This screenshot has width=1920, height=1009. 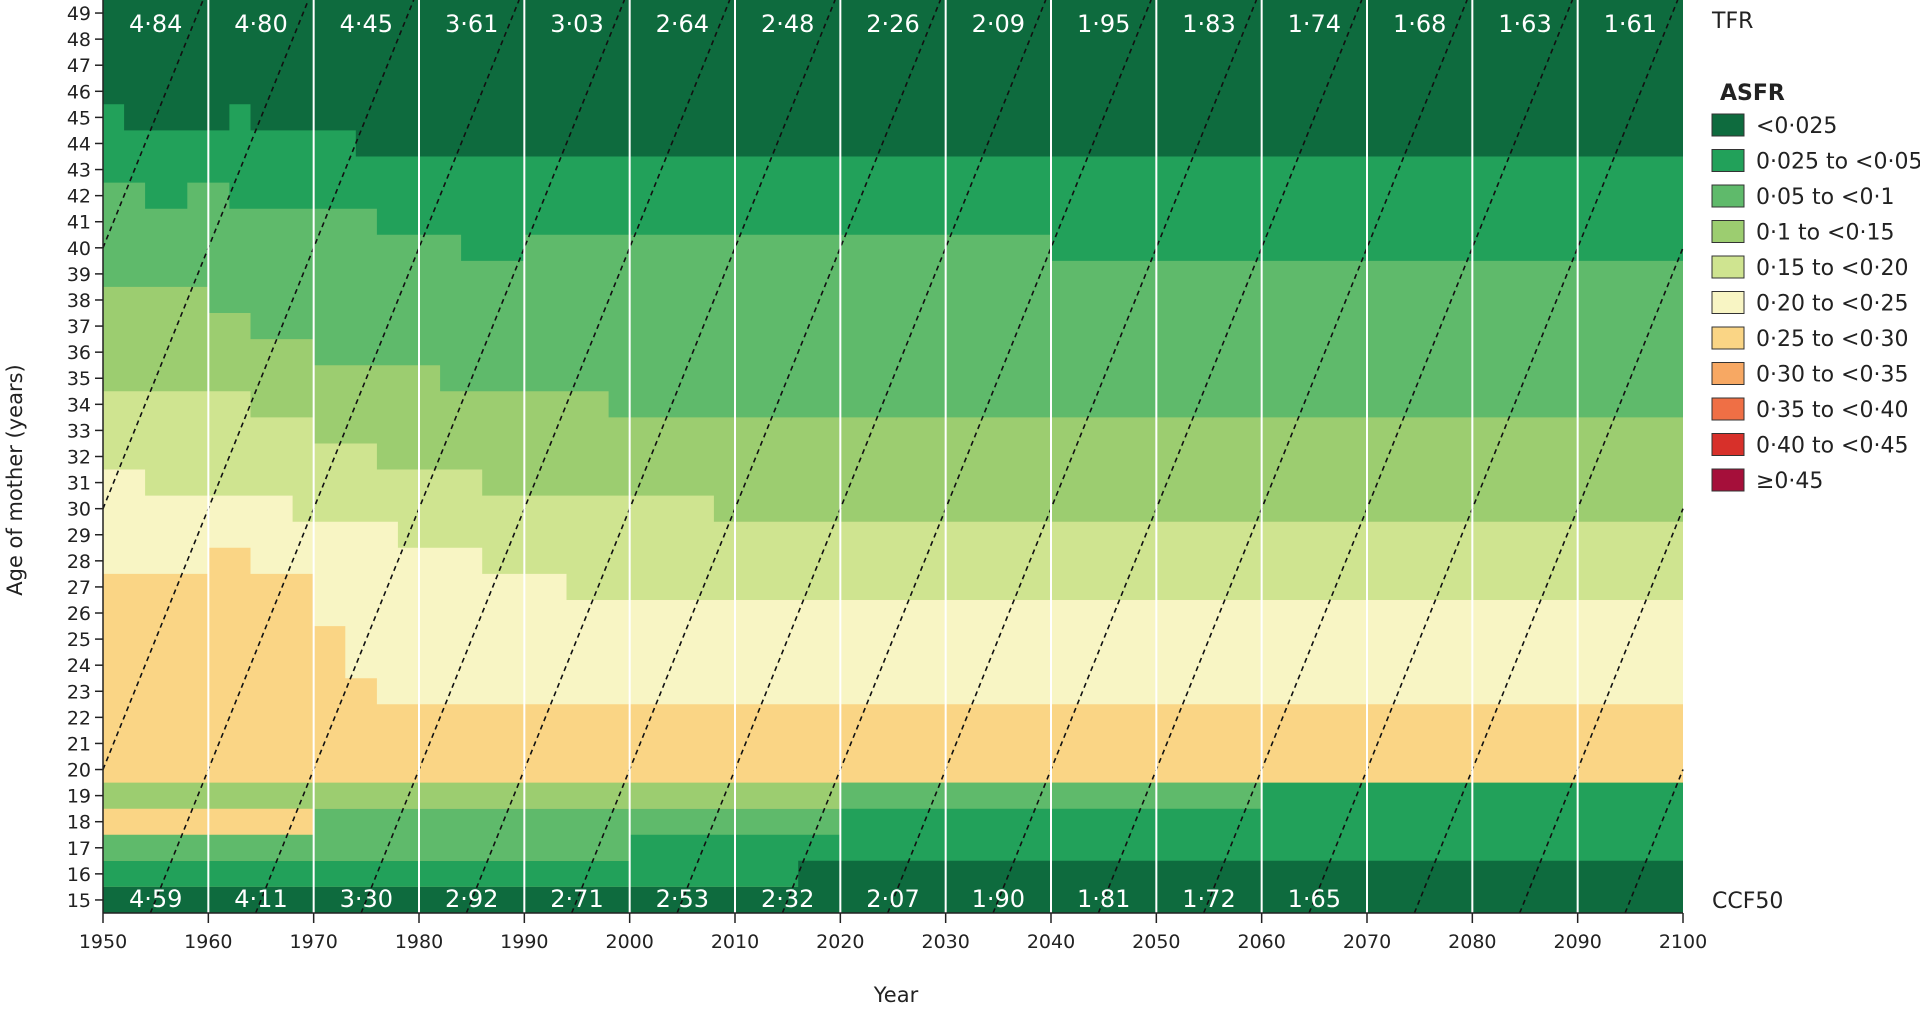 What do you see at coordinates (1832, 410) in the screenshot?
I see `legend-label: 0·35 to <0·40` at bounding box center [1832, 410].